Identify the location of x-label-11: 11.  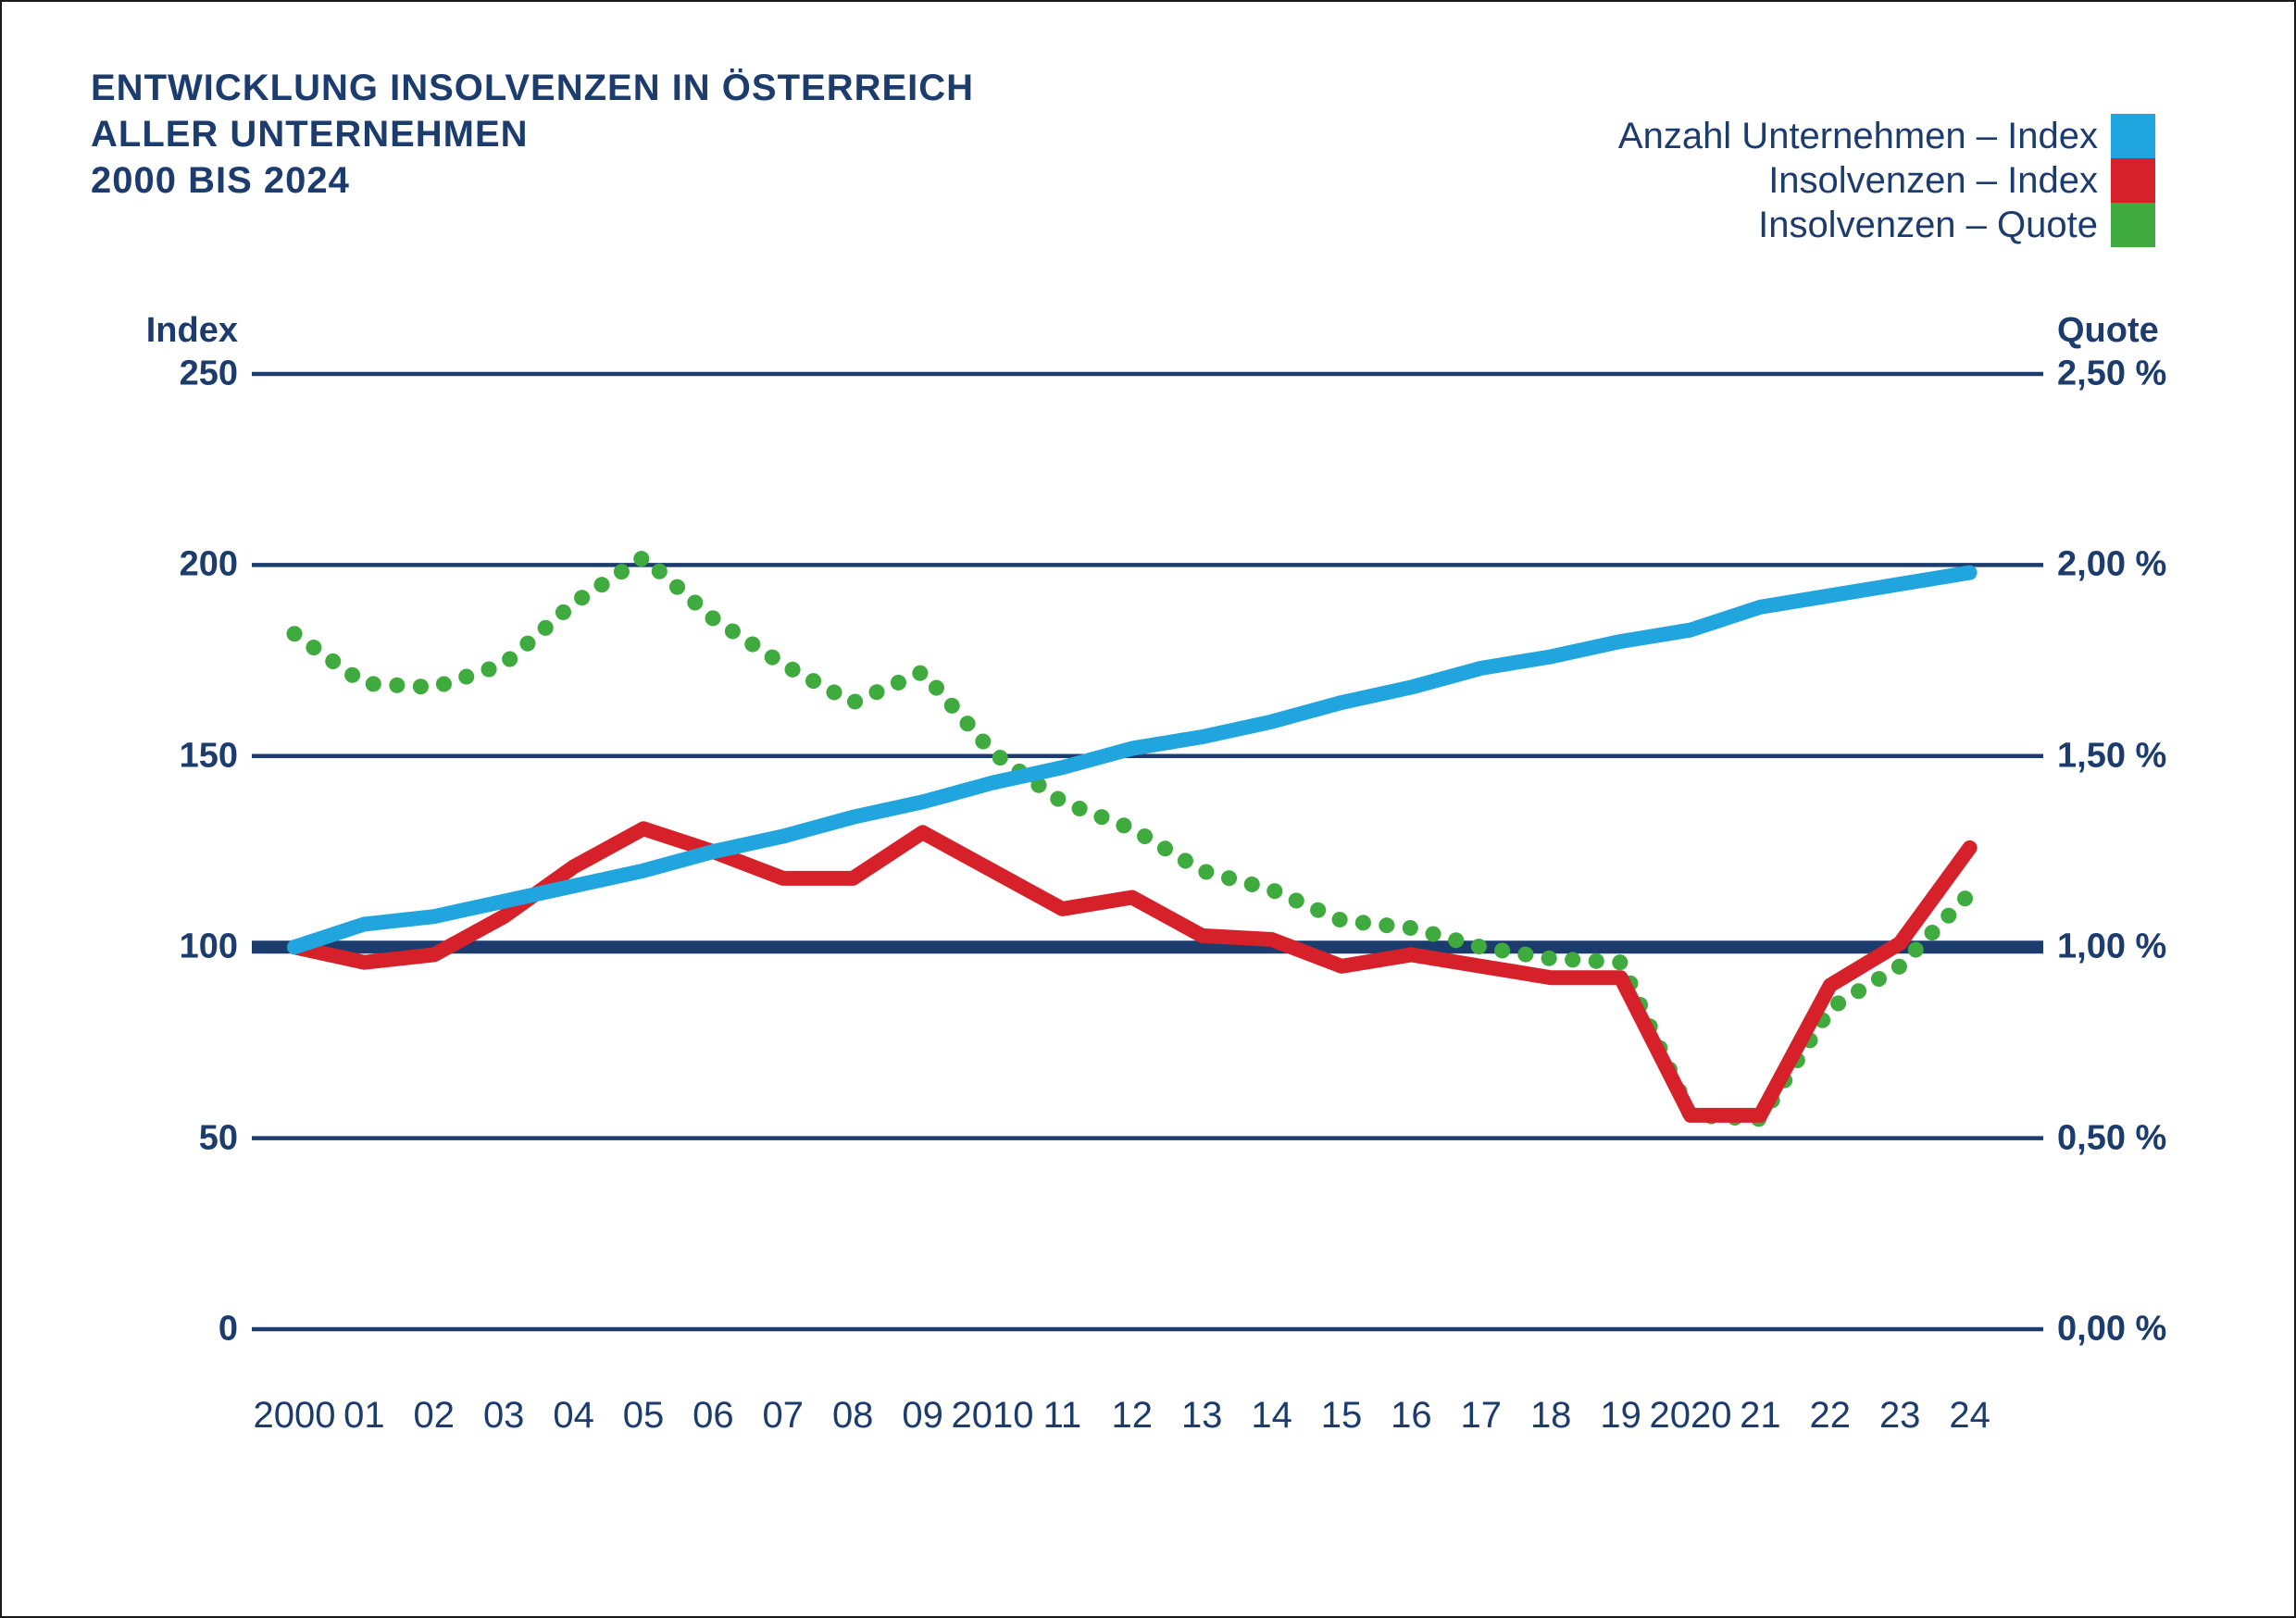
(1062, 1415).